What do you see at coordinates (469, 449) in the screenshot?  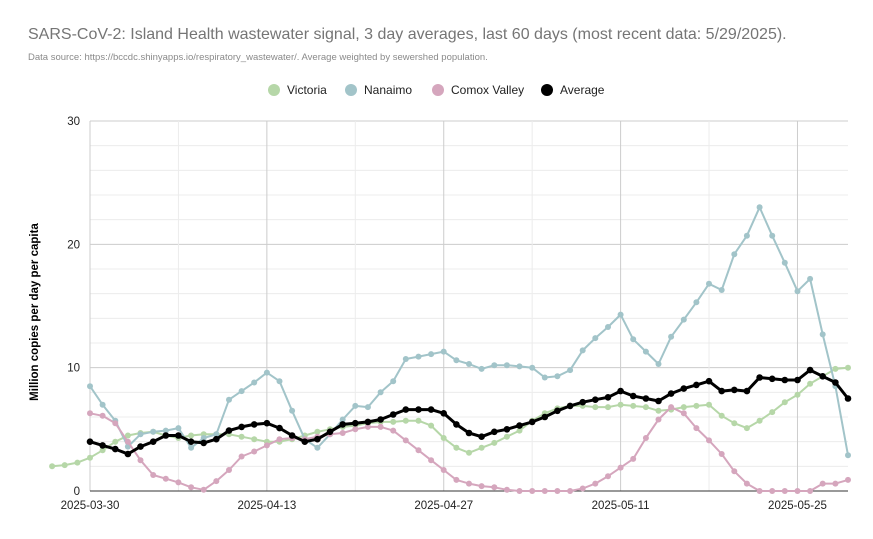 I see `series-line` at bounding box center [469, 449].